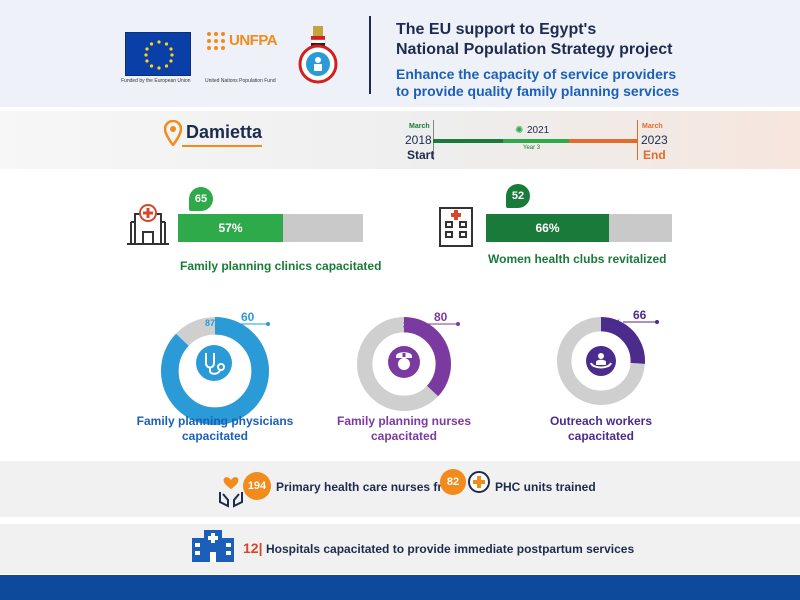  I want to click on gear-icon: ✺, so click(519, 130).